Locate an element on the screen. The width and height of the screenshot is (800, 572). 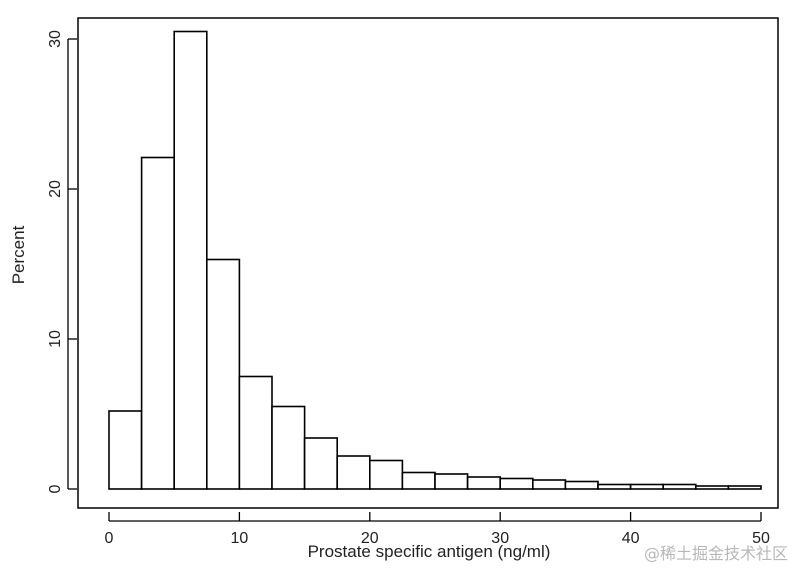
y-tick-label: 0 is located at coordinates (55, 488).